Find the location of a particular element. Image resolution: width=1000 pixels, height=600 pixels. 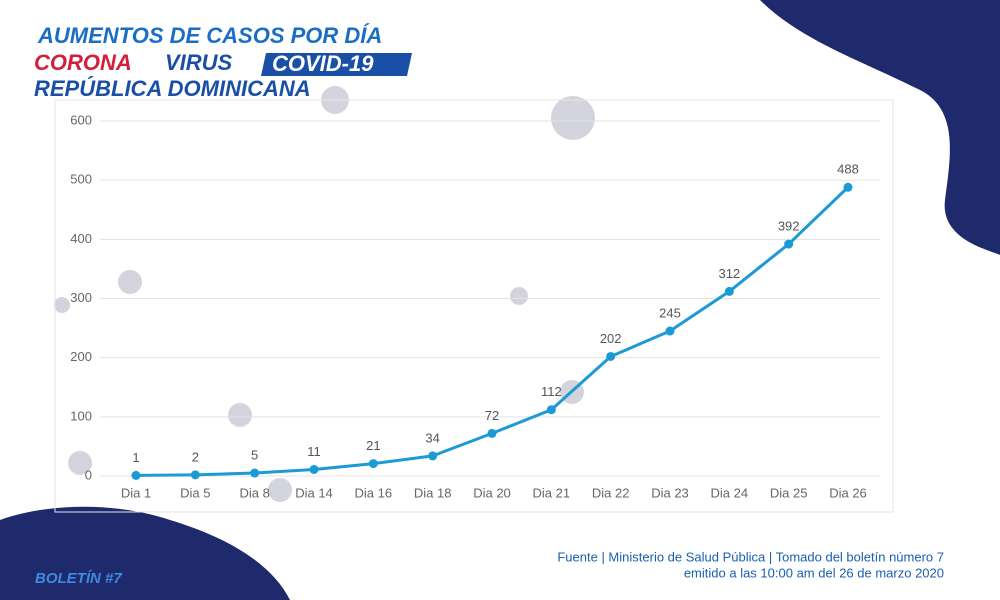

y-tick-label: 400 is located at coordinates (81, 238).